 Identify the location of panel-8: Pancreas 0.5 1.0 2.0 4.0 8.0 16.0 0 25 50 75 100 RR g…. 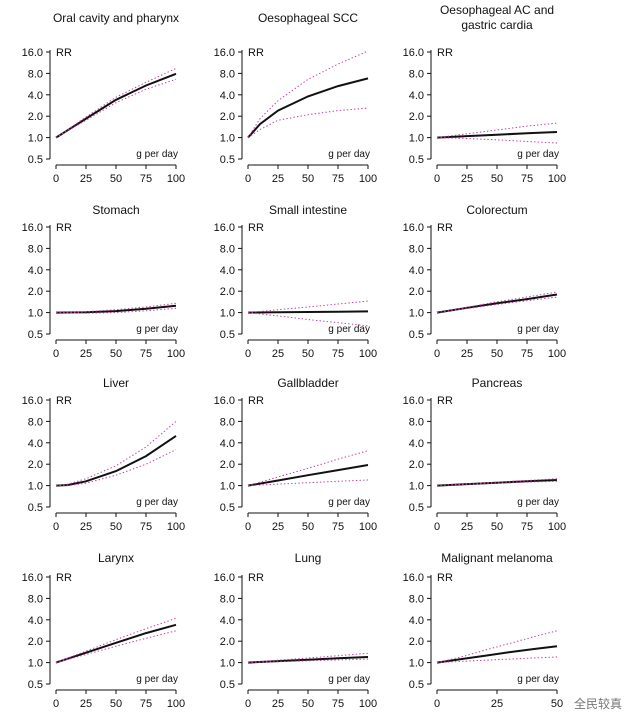
(485, 454).